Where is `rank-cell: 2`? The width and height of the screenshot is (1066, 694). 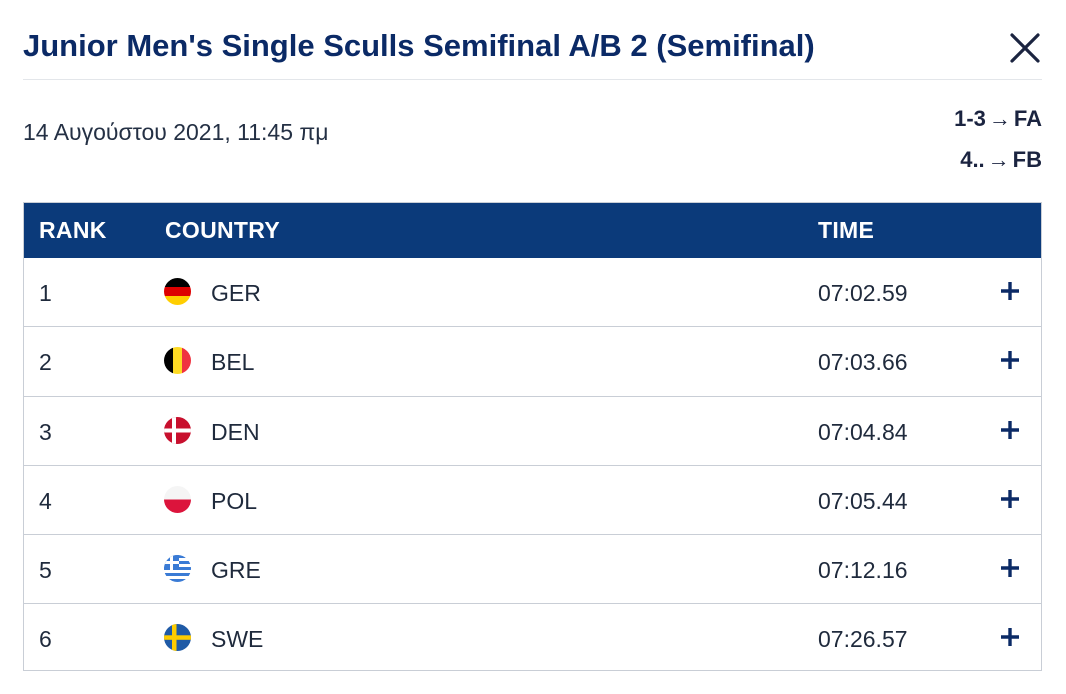
rank-cell: 2 is located at coordinates (45, 362).